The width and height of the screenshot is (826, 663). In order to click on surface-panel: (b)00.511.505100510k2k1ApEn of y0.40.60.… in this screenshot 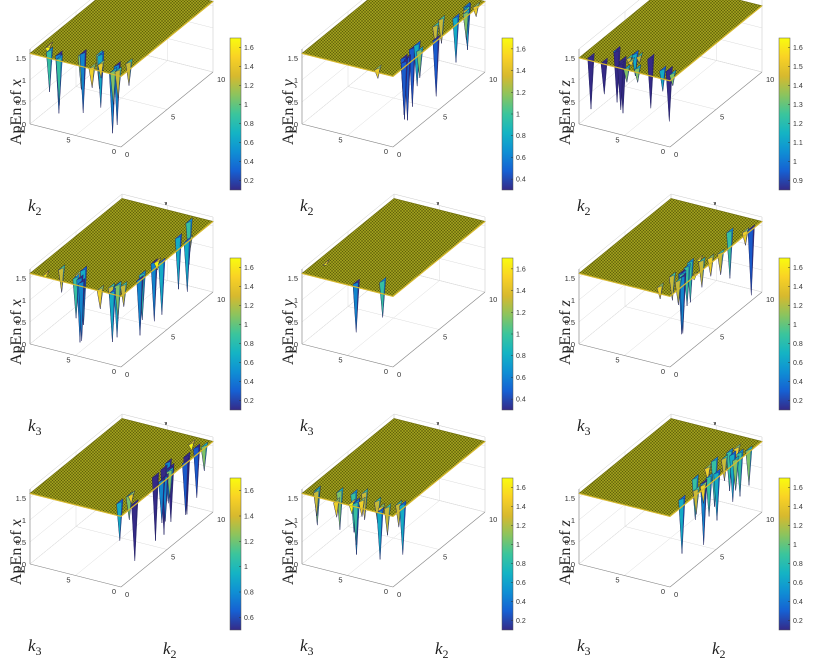, I will do `click(403, 110)`.